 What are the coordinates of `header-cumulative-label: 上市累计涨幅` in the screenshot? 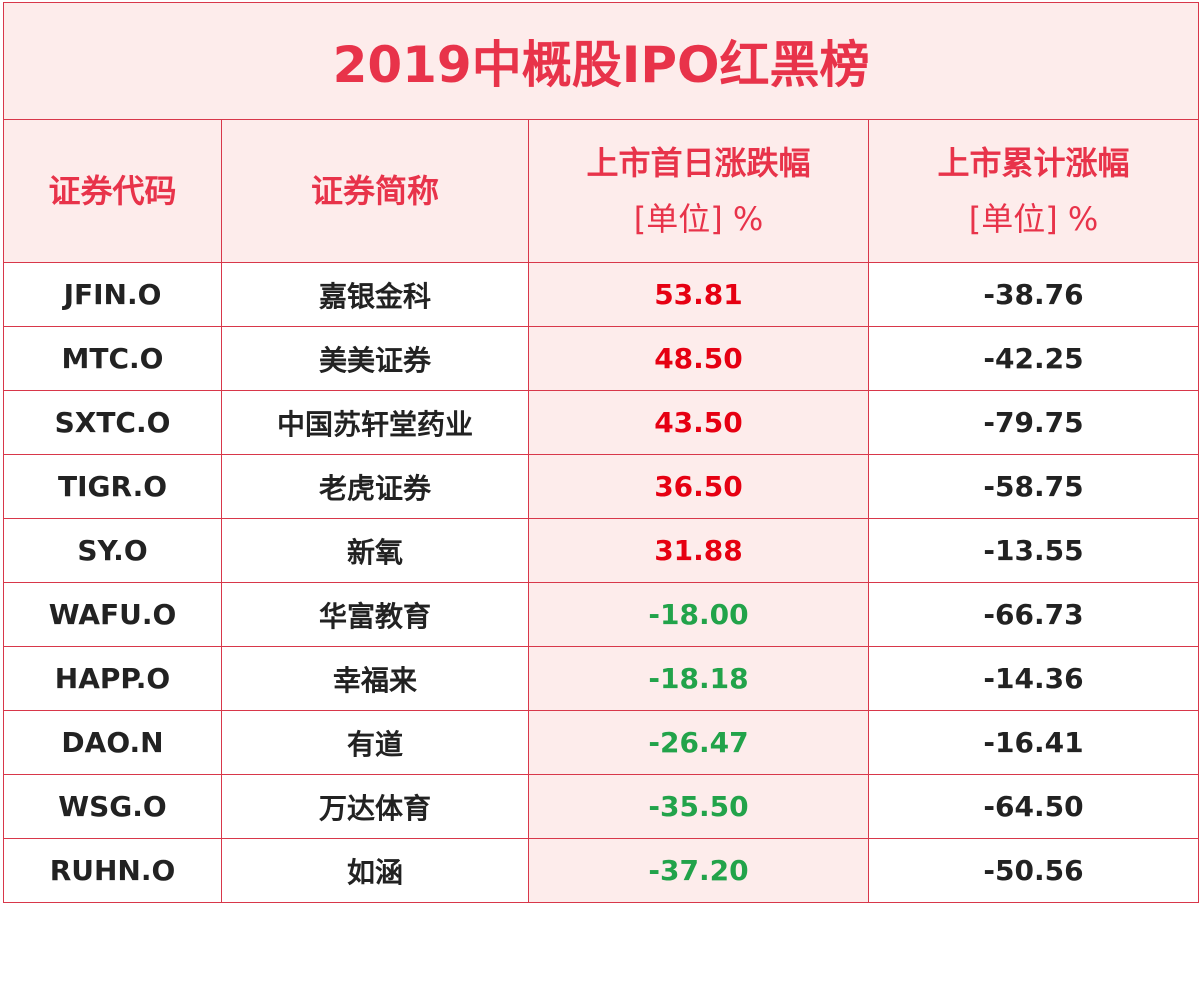 It's located at (1033, 163).